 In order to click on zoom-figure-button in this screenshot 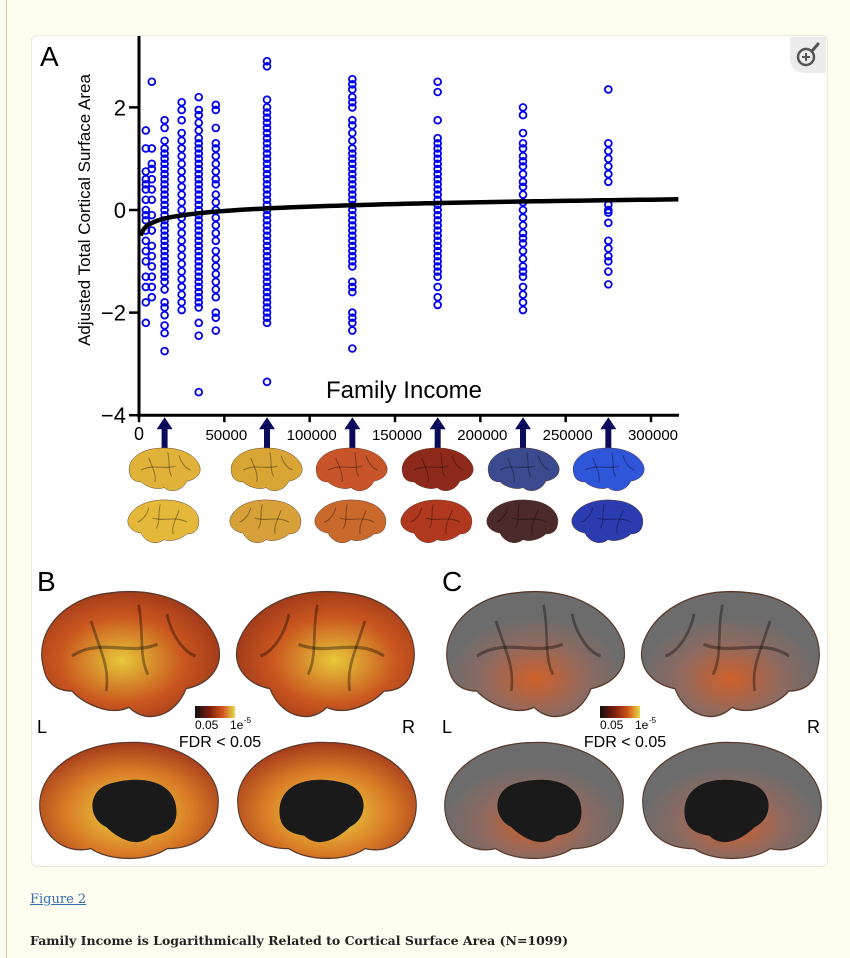, I will do `click(808, 55)`.